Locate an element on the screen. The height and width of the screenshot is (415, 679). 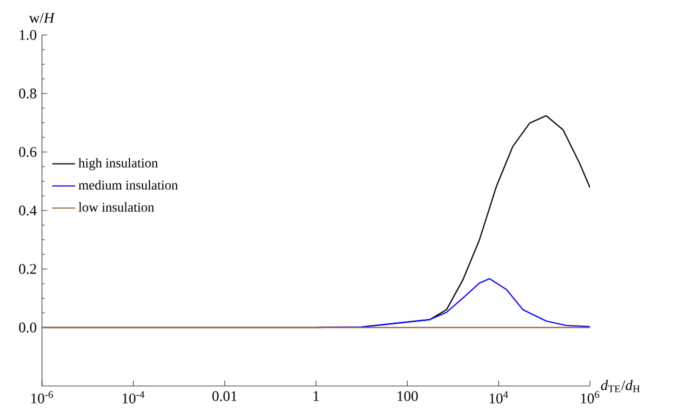
y-tick-label: 0.4 is located at coordinates (28, 211).